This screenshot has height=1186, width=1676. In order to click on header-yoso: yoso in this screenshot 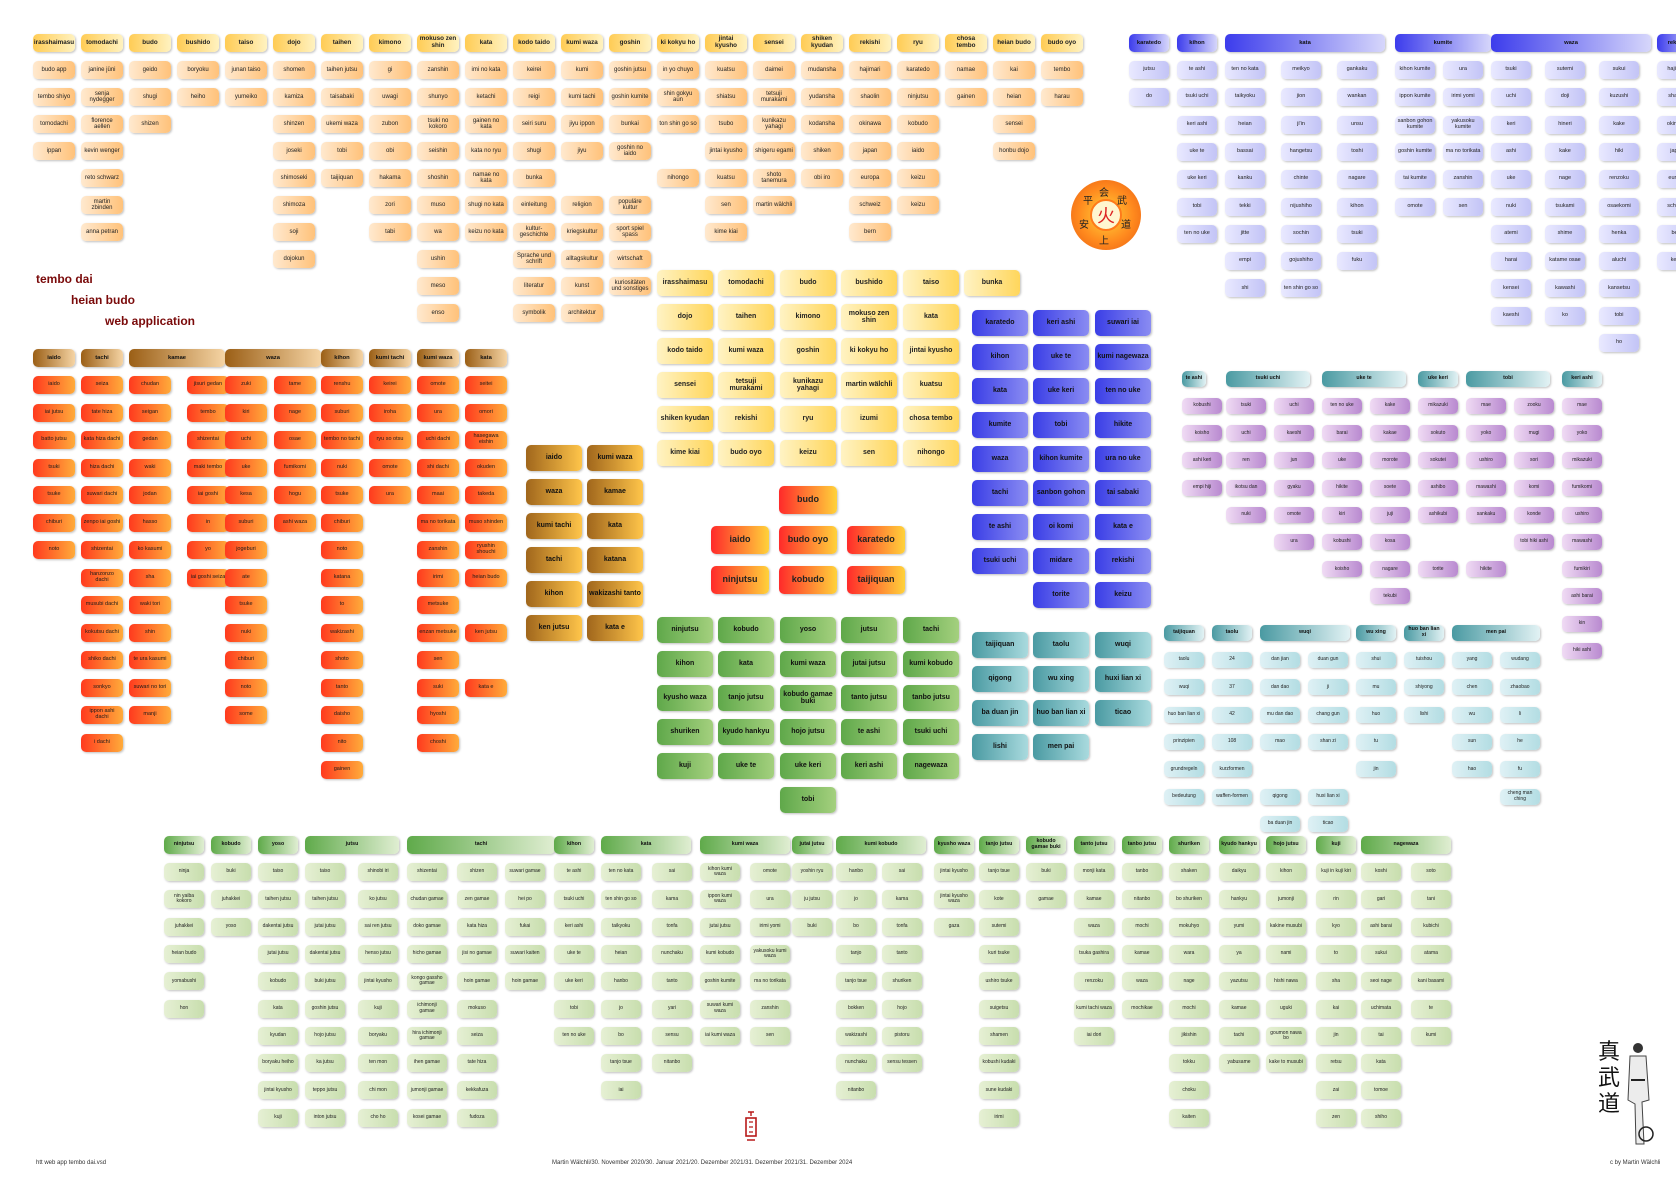, I will do `click(278, 845)`.